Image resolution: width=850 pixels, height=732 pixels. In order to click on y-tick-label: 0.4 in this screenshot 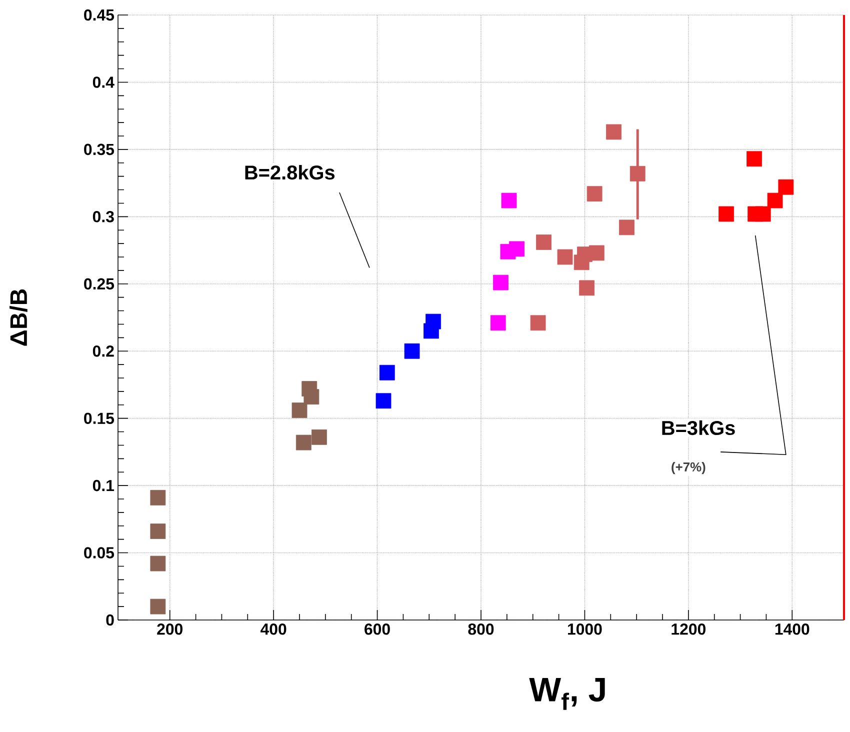, I will do `click(103, 82)`.